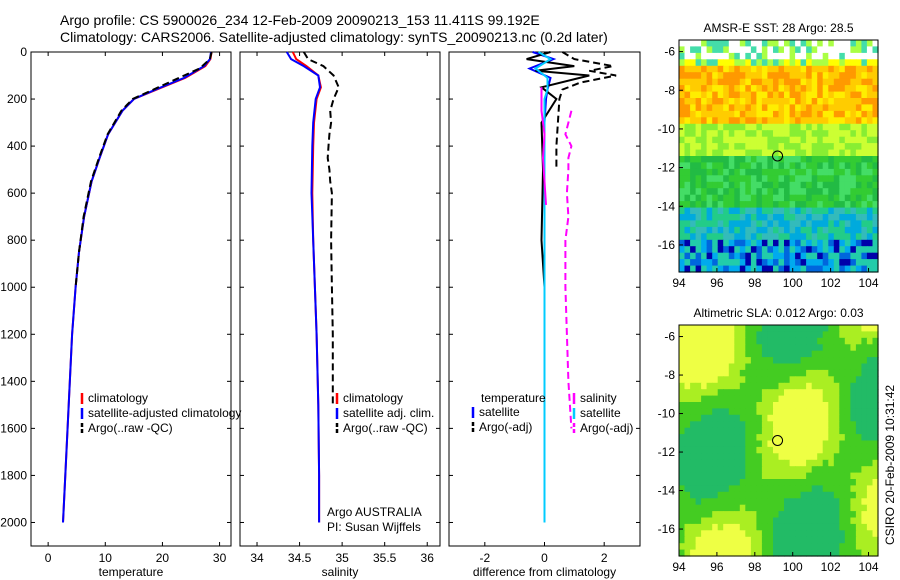  I want to click on sst-map-xtick-label: 96, so click(717, 283).